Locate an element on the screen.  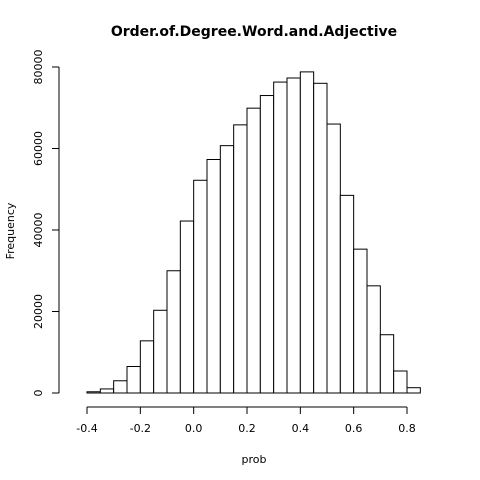
y-tick-label: 40000 is located at coordinates (38, 230).